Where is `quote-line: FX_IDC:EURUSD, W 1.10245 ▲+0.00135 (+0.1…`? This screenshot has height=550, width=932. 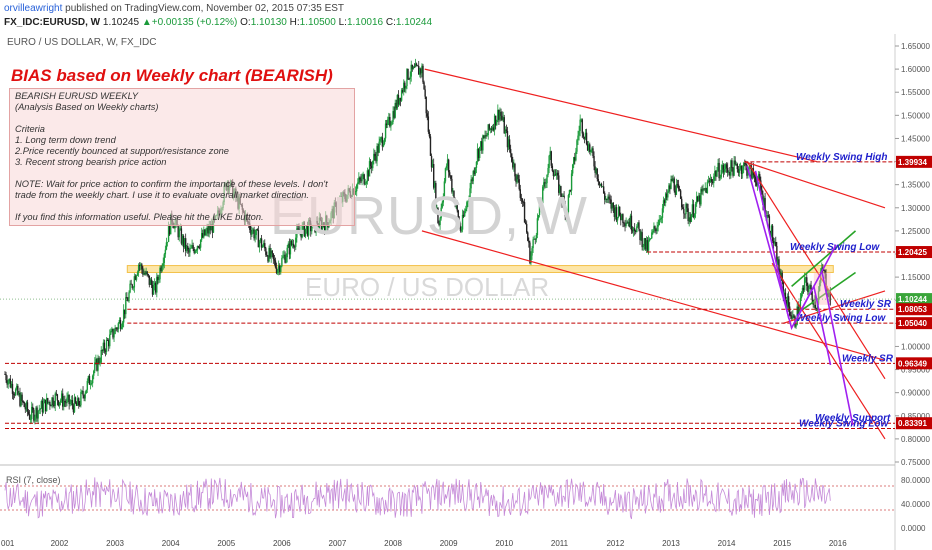 quote-line: FX_IDC:EURUSD, W 1.10245 ▲+0.00135 (+0.1… is located at coordinates (218, 22).